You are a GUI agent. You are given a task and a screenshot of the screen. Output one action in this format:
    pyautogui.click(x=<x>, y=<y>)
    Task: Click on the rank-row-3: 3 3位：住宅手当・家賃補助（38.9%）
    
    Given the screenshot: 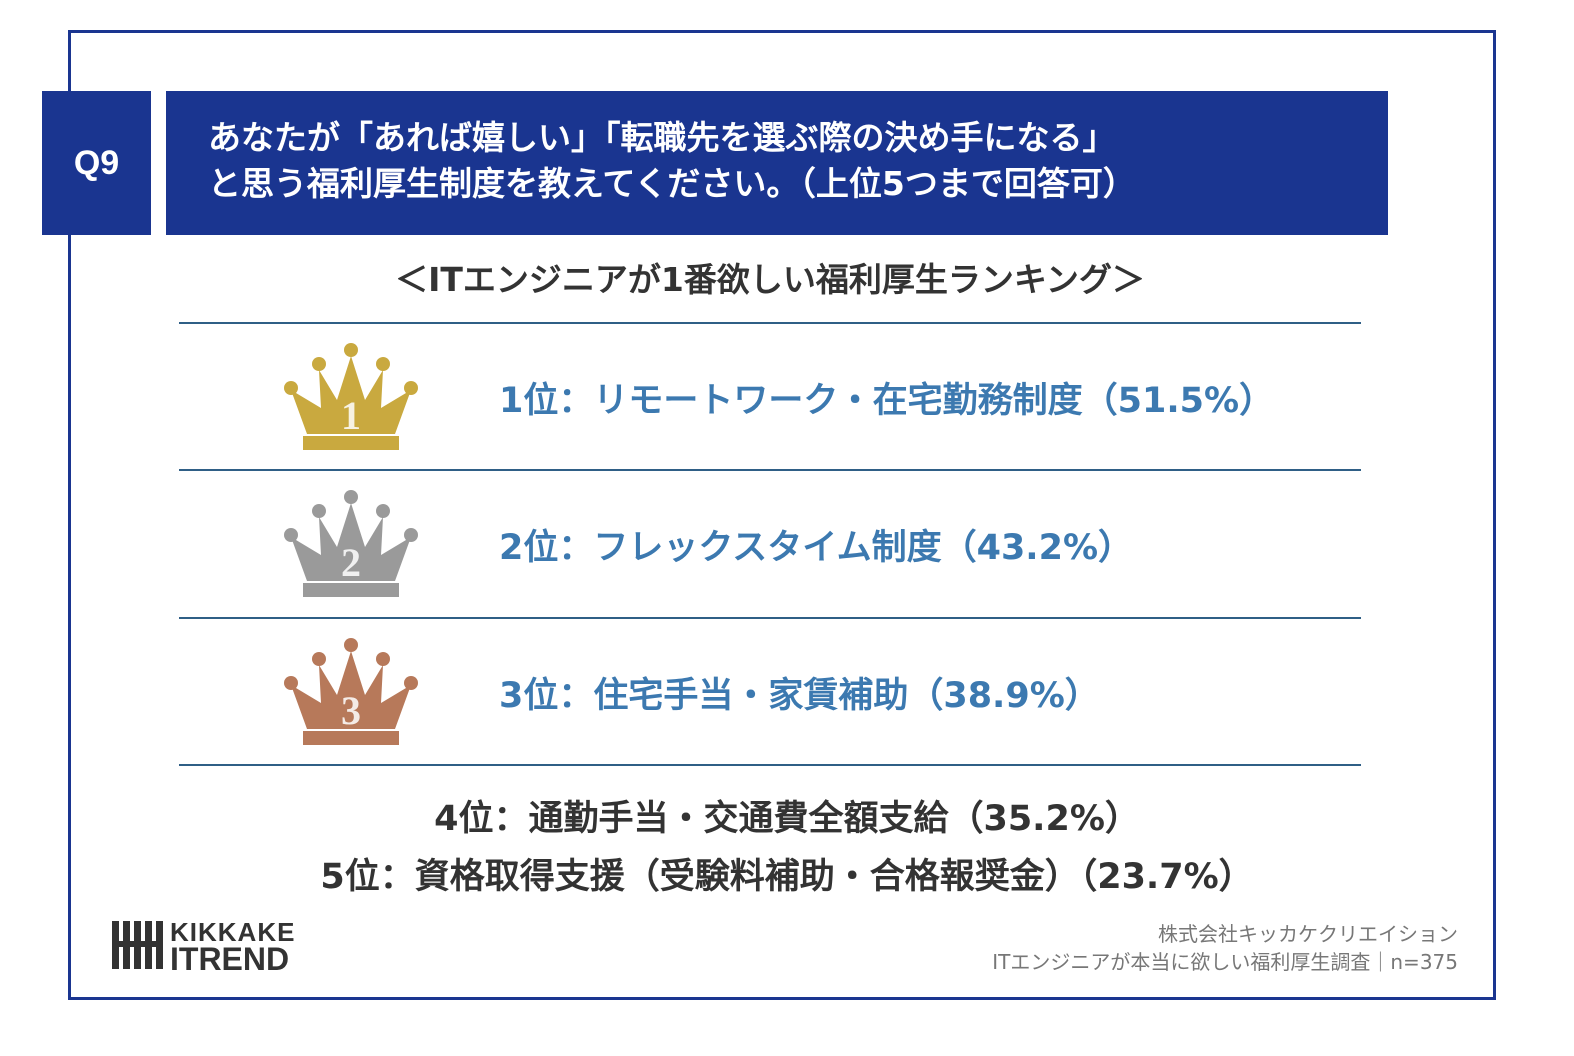 What is the action you would take?
    pyautogui.click(x=770, y=692)
    